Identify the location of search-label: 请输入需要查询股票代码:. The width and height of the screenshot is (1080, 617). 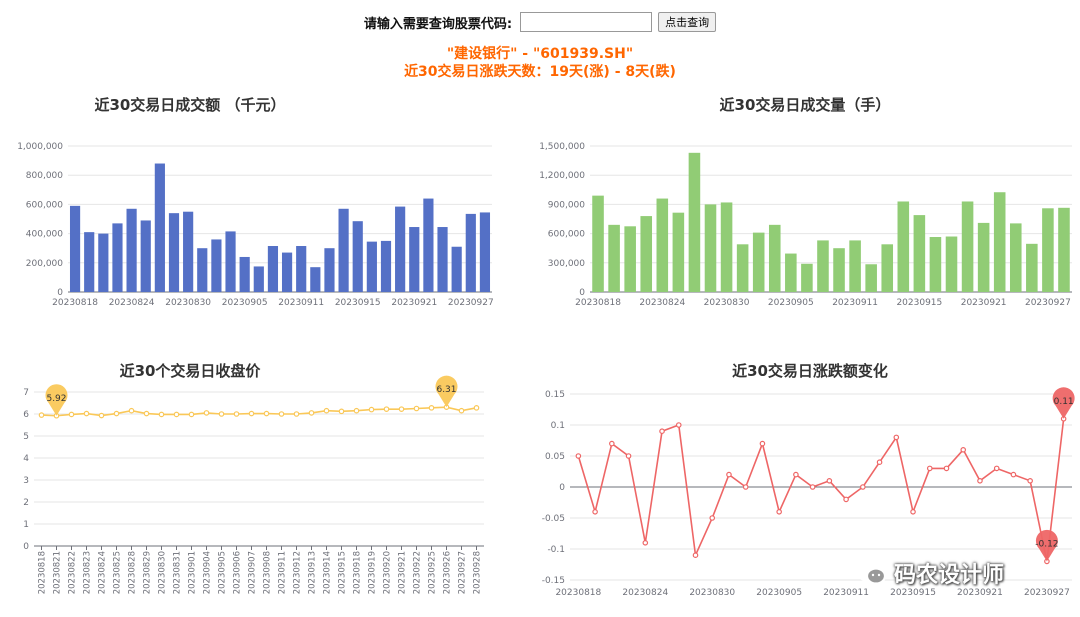
(438, 24).